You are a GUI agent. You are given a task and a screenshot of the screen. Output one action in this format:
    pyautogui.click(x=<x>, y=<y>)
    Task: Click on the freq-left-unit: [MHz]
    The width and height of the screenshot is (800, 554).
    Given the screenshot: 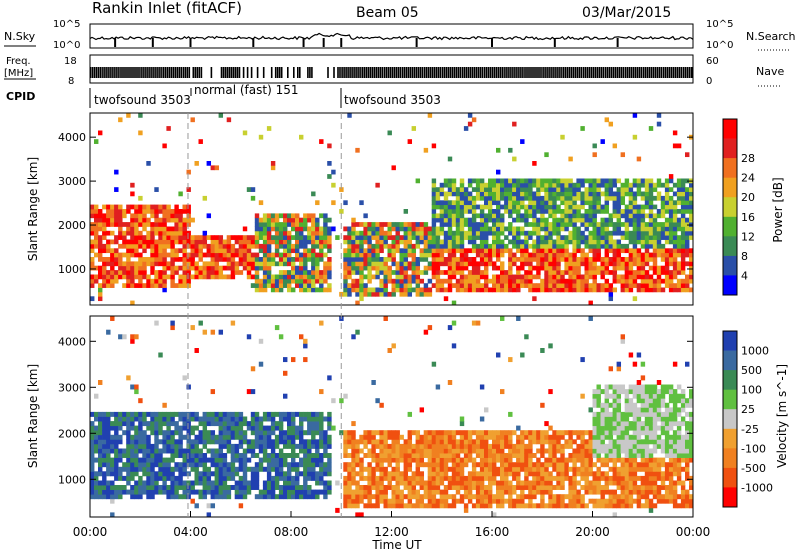 What is the action you would take?
    pyautogui.click(x=18, y=73)
    